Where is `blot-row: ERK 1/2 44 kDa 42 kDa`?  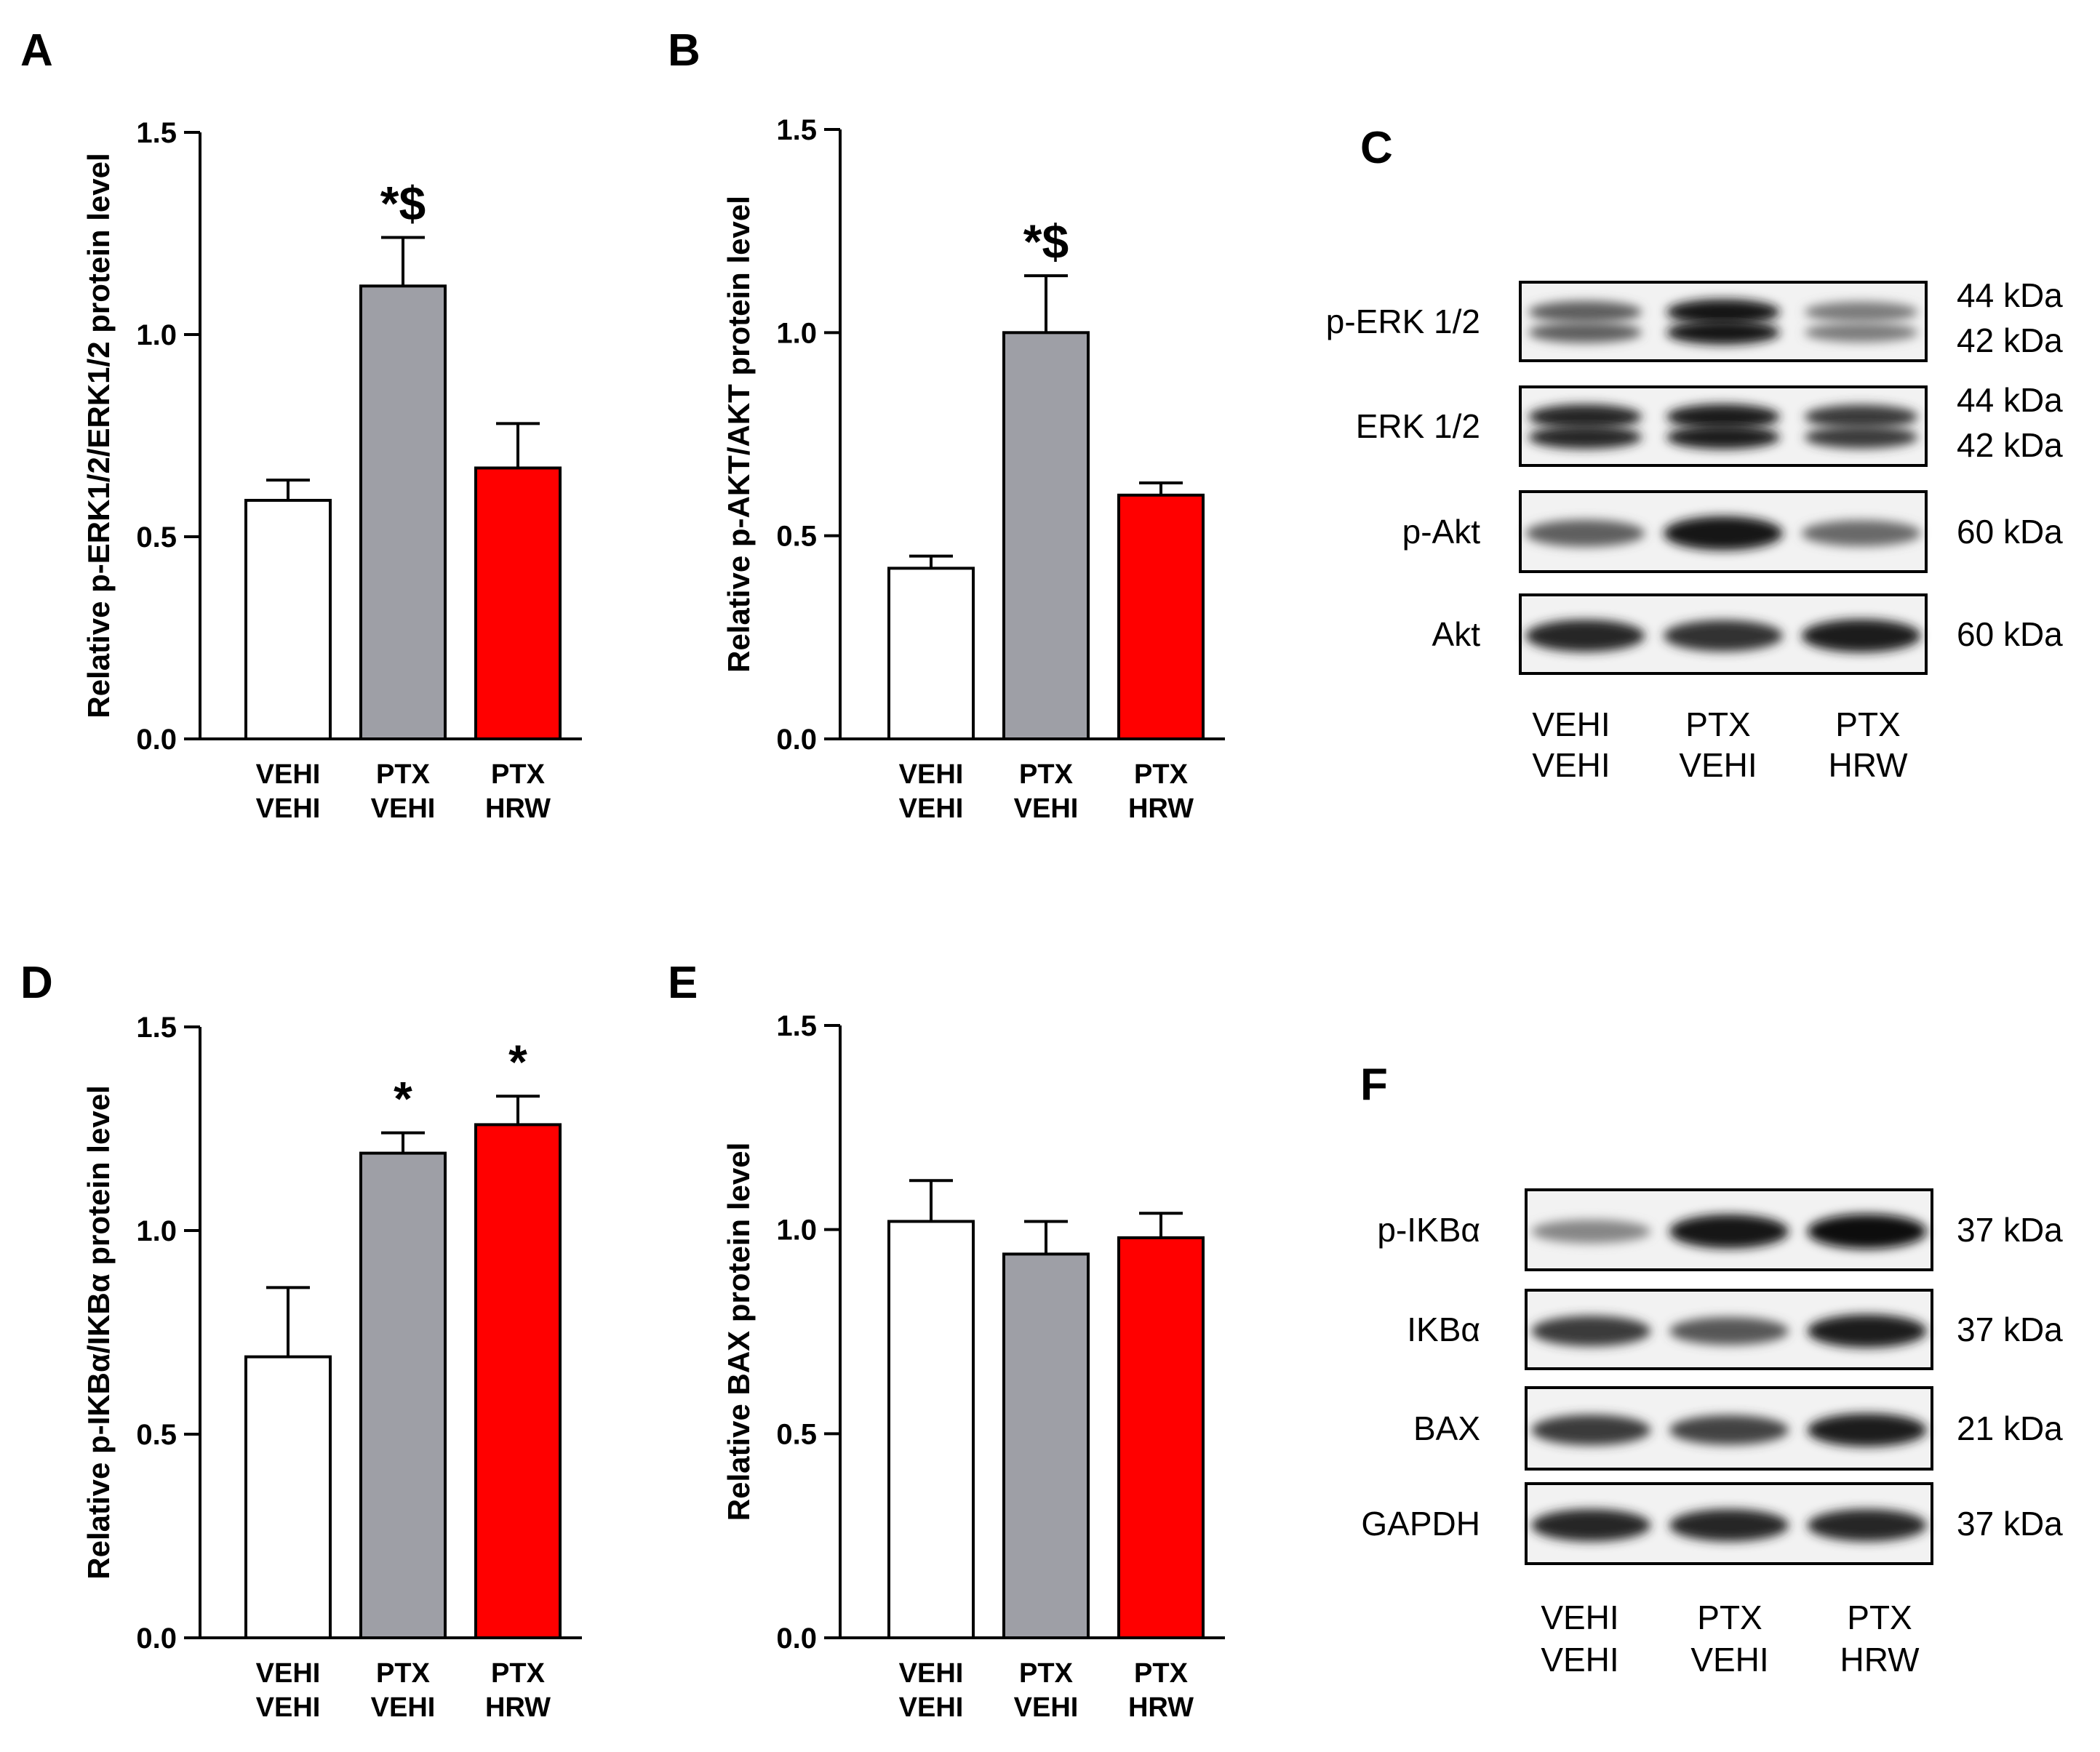
blot-row: ERK 1/2 44 kDa 42 kDa is located at coordinates (1709, 424).